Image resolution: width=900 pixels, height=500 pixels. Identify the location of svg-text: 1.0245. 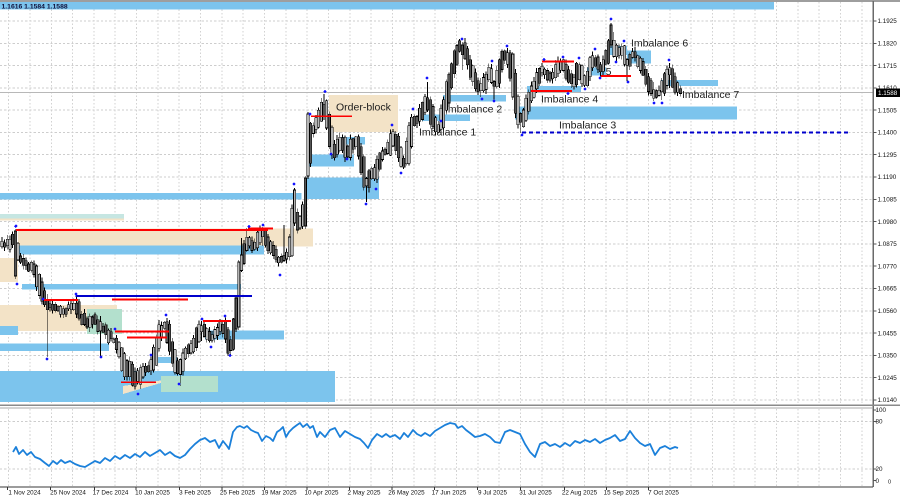
(888, 378).